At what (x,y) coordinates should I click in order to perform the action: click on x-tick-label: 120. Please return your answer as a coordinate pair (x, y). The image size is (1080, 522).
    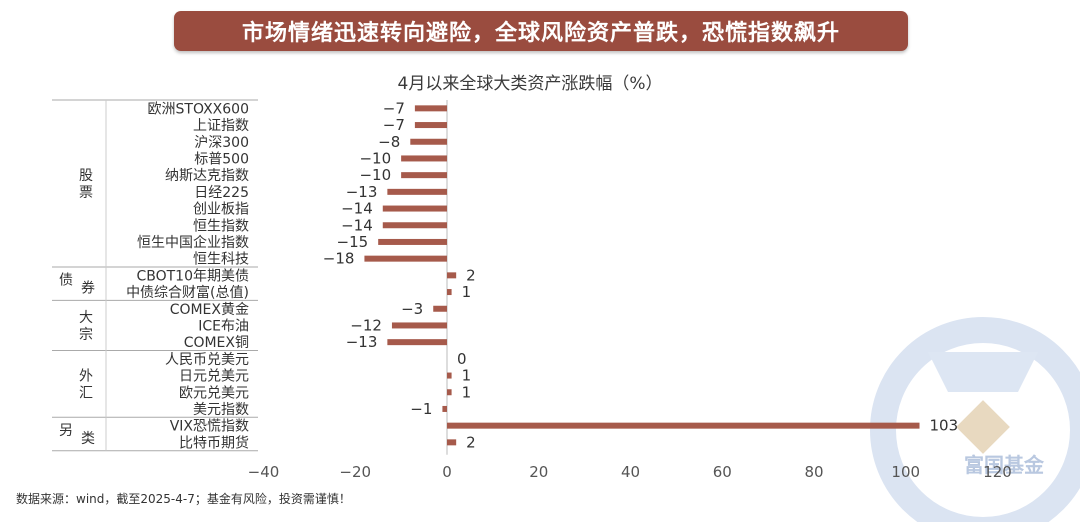
    Looking at the image, I should click on (997, 472).